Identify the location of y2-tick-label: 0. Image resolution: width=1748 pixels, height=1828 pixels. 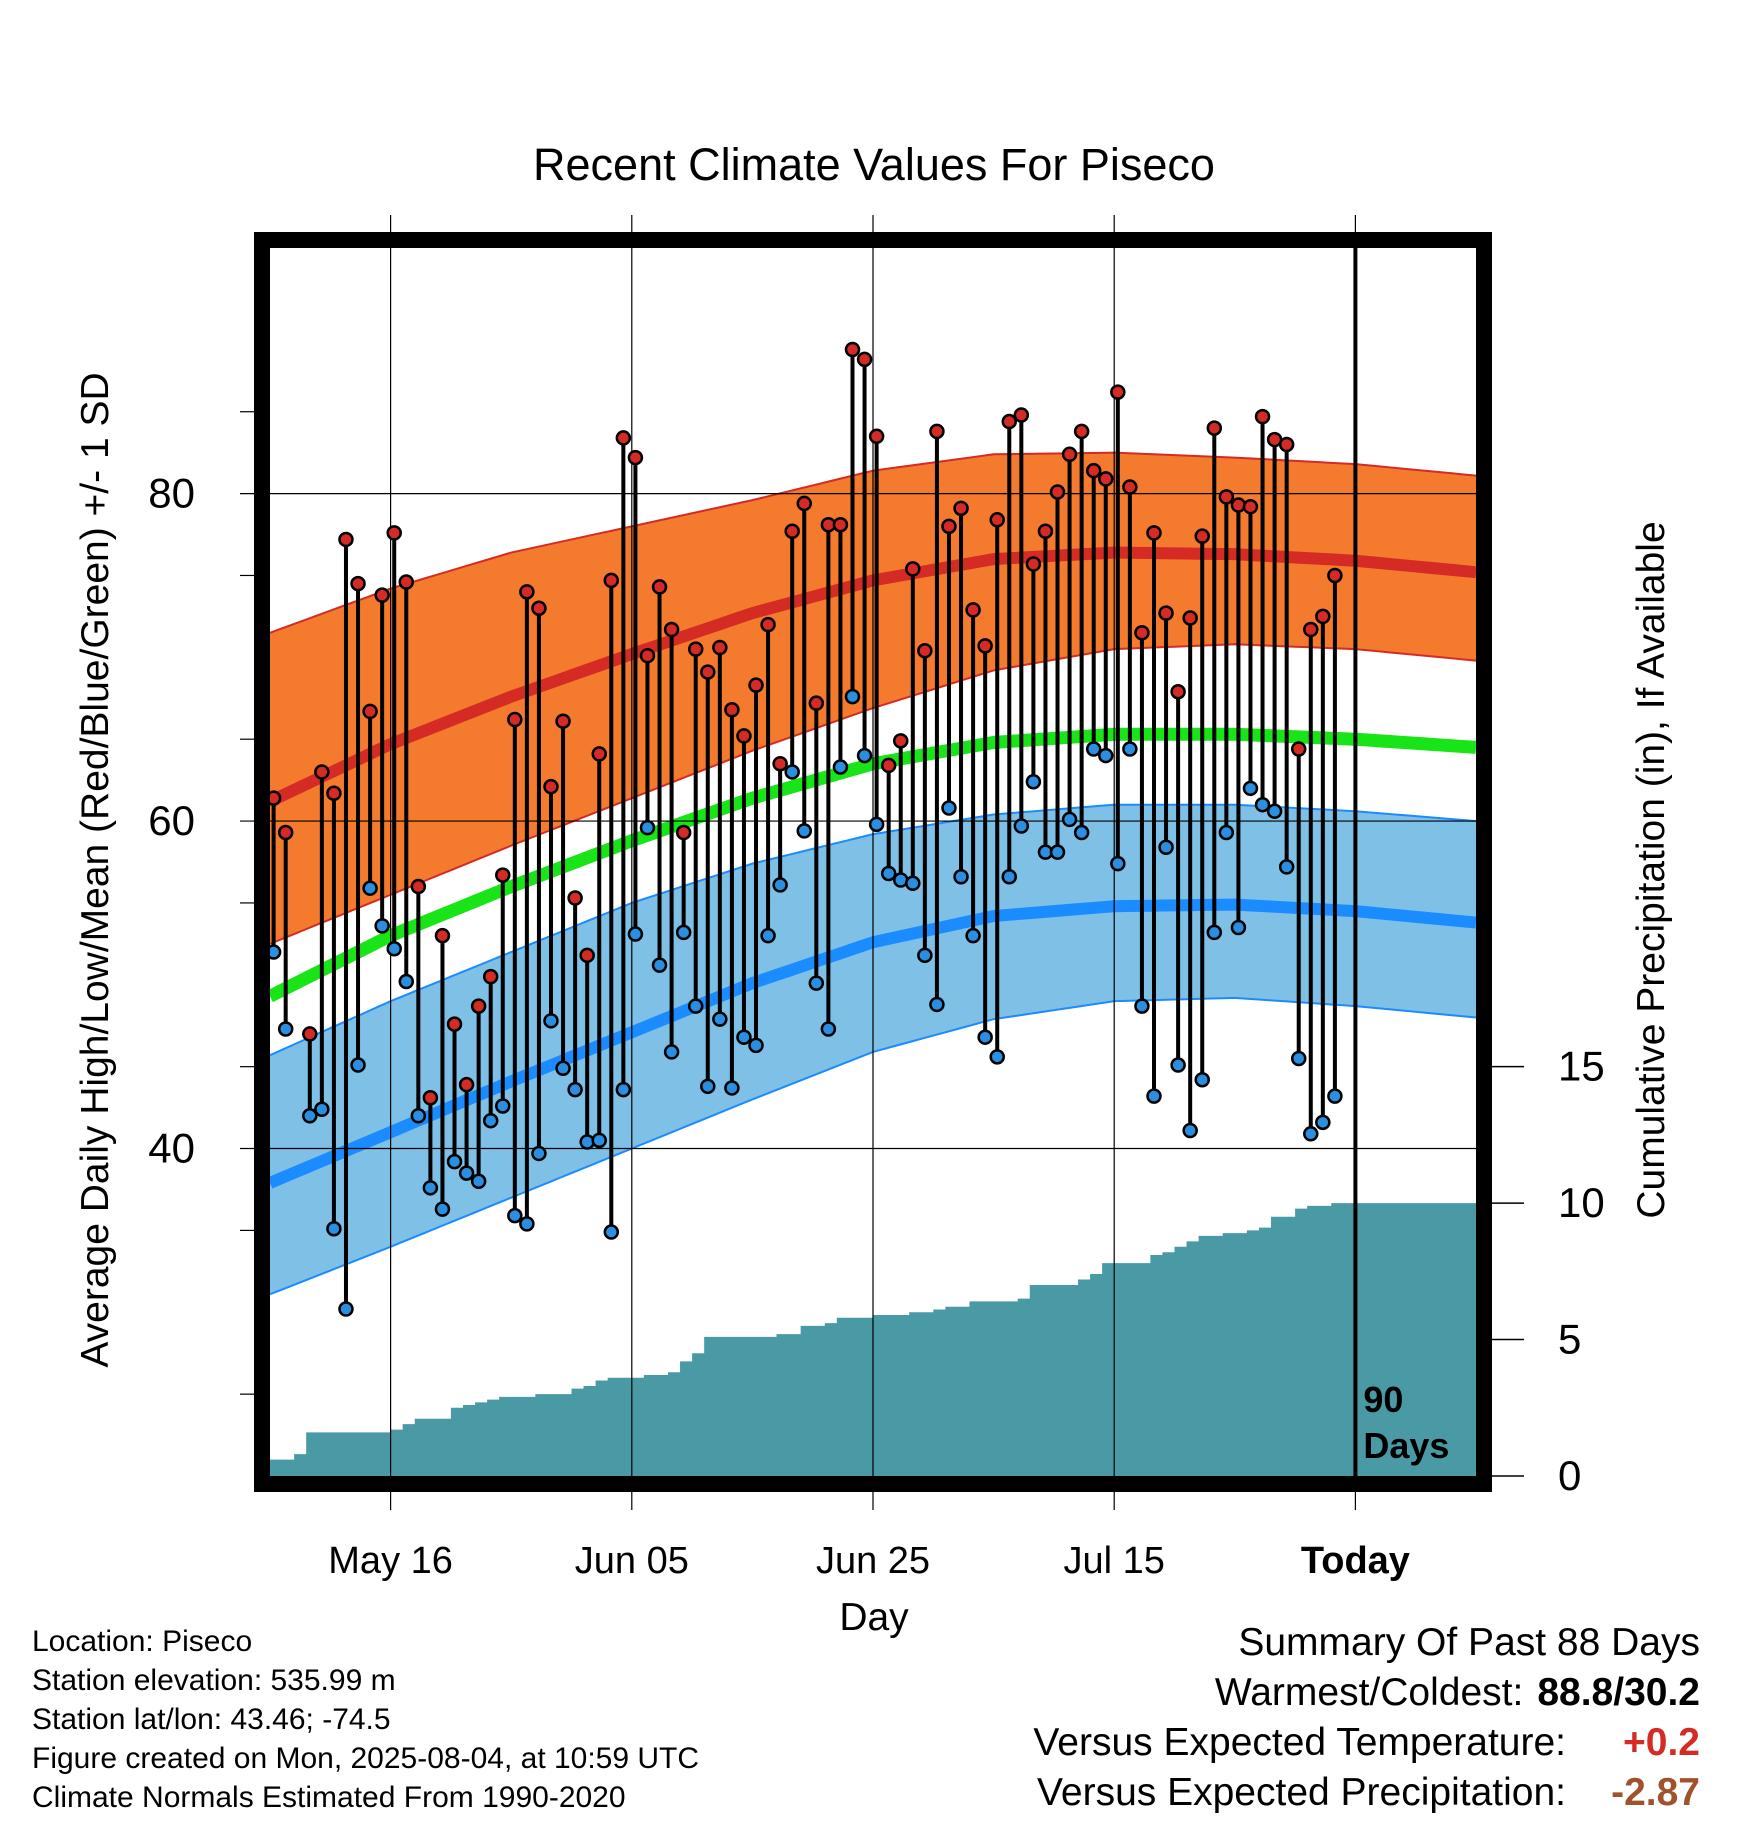
(1569, 1475).